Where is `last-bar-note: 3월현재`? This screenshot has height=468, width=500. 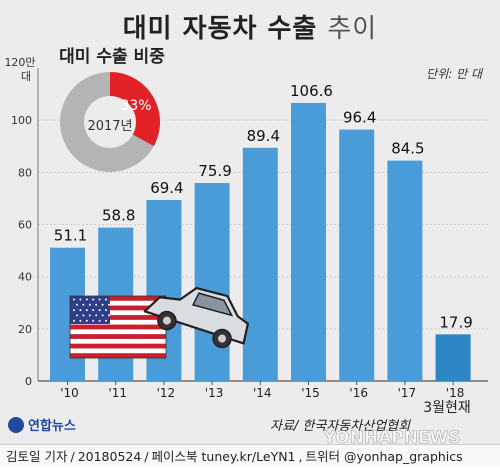
last-bar-note: 3월현재 is located at coordinates (447, 408).